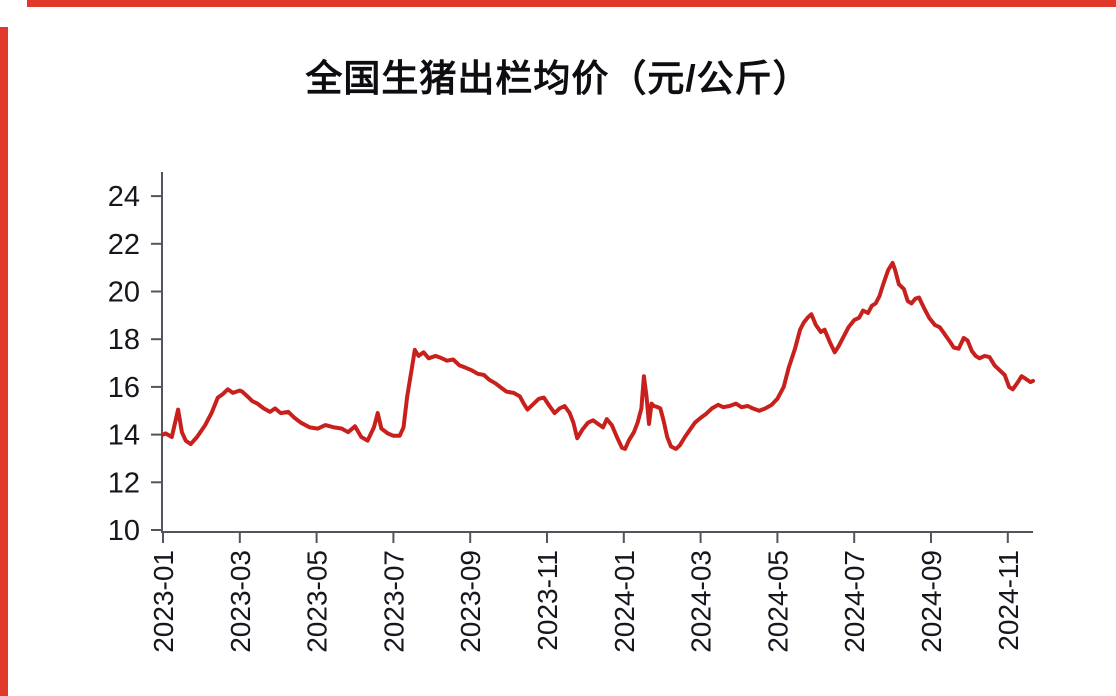 The height and width of the screenshot is (696, 1116). I want to click on x-tick-label: 2023-09, so click(470, 601).